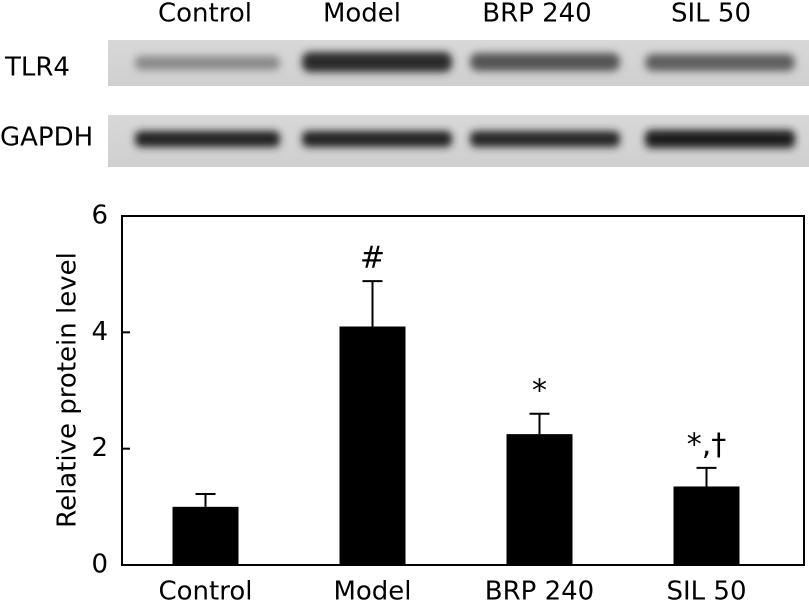 The height and width of the screenshot is (604, 809). Describe the element at coordinates (372, 590) in the screenshot. I see `x-tick-label: Model` at that location.